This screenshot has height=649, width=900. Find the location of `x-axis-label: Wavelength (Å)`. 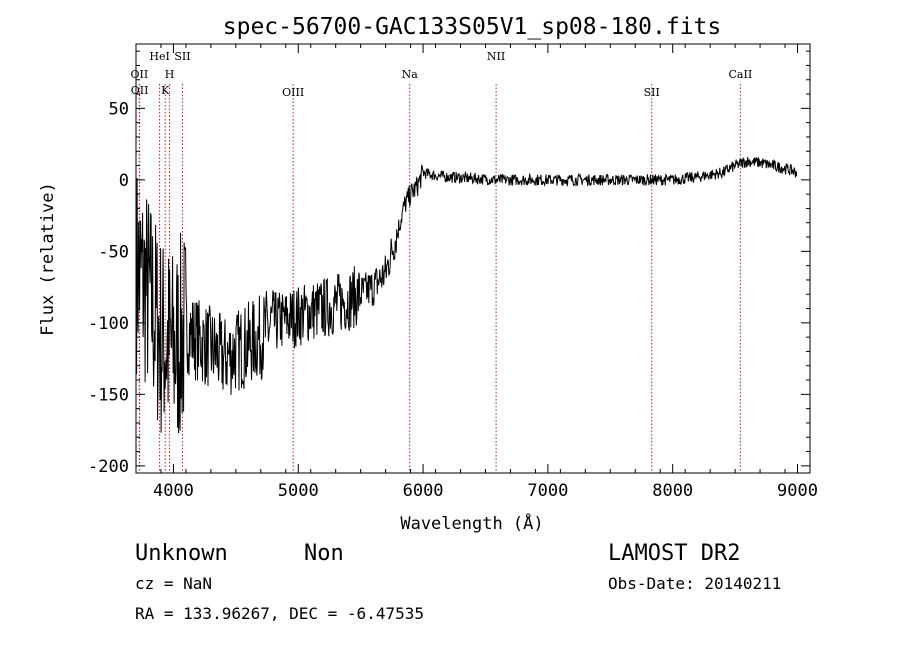

x-axis-label: Wavelength (Å) is located at coordinates (471, 523).